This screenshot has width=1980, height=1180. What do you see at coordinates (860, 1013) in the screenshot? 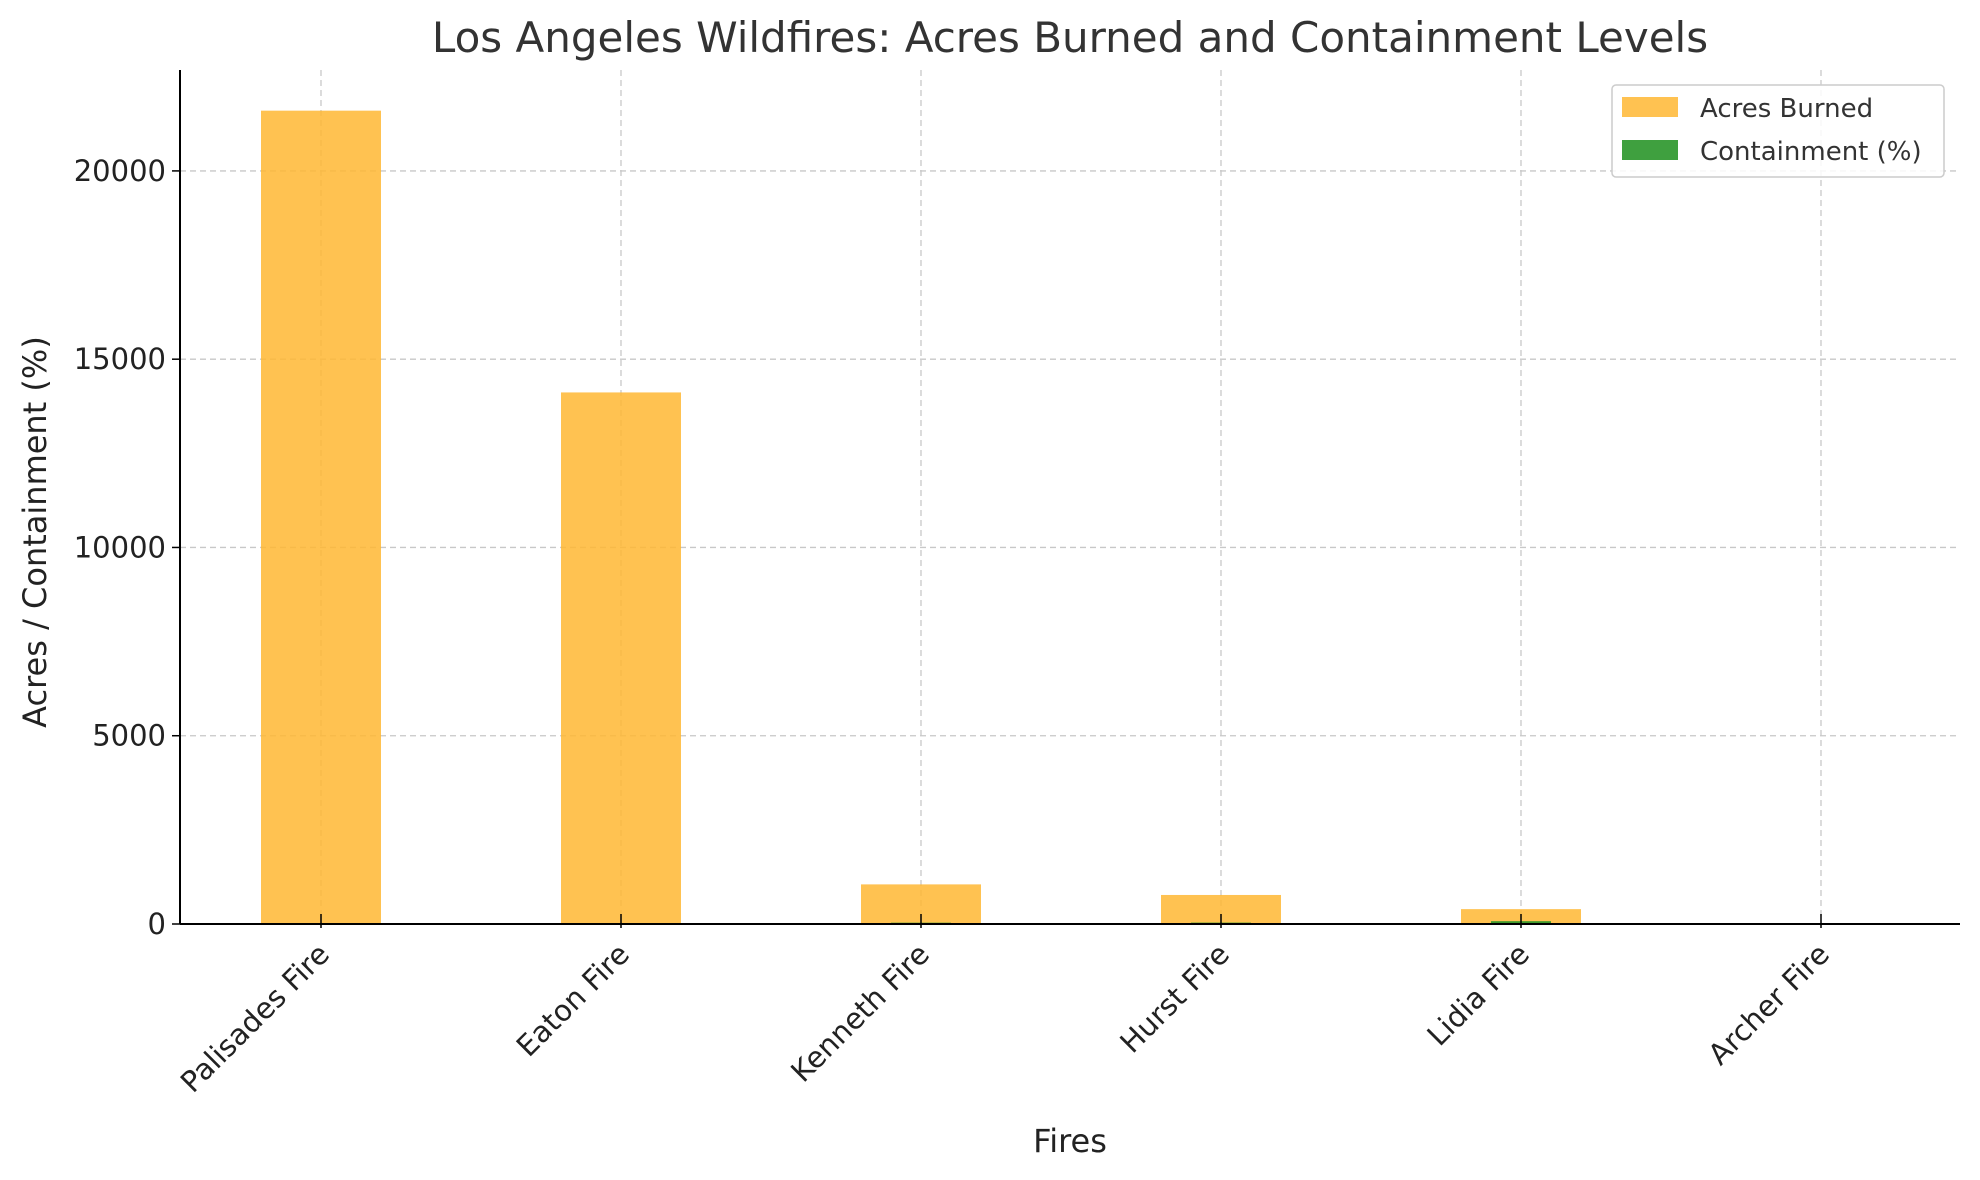
I see `x-tick-label: Kenneth Fire` at bounding box center [860, 1013].